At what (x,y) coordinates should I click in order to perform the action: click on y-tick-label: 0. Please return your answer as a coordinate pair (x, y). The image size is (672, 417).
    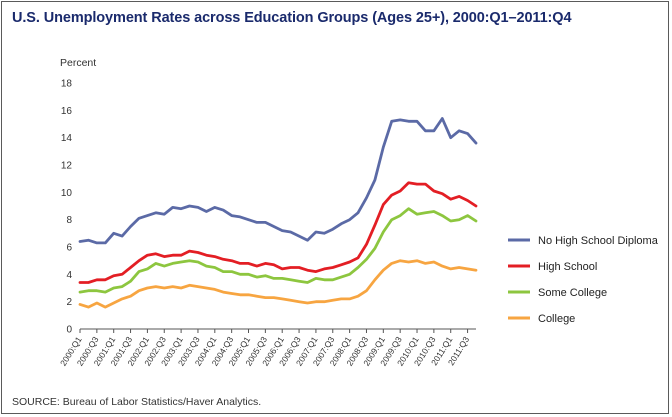
    Looking at the image, I should click on (69, 330).